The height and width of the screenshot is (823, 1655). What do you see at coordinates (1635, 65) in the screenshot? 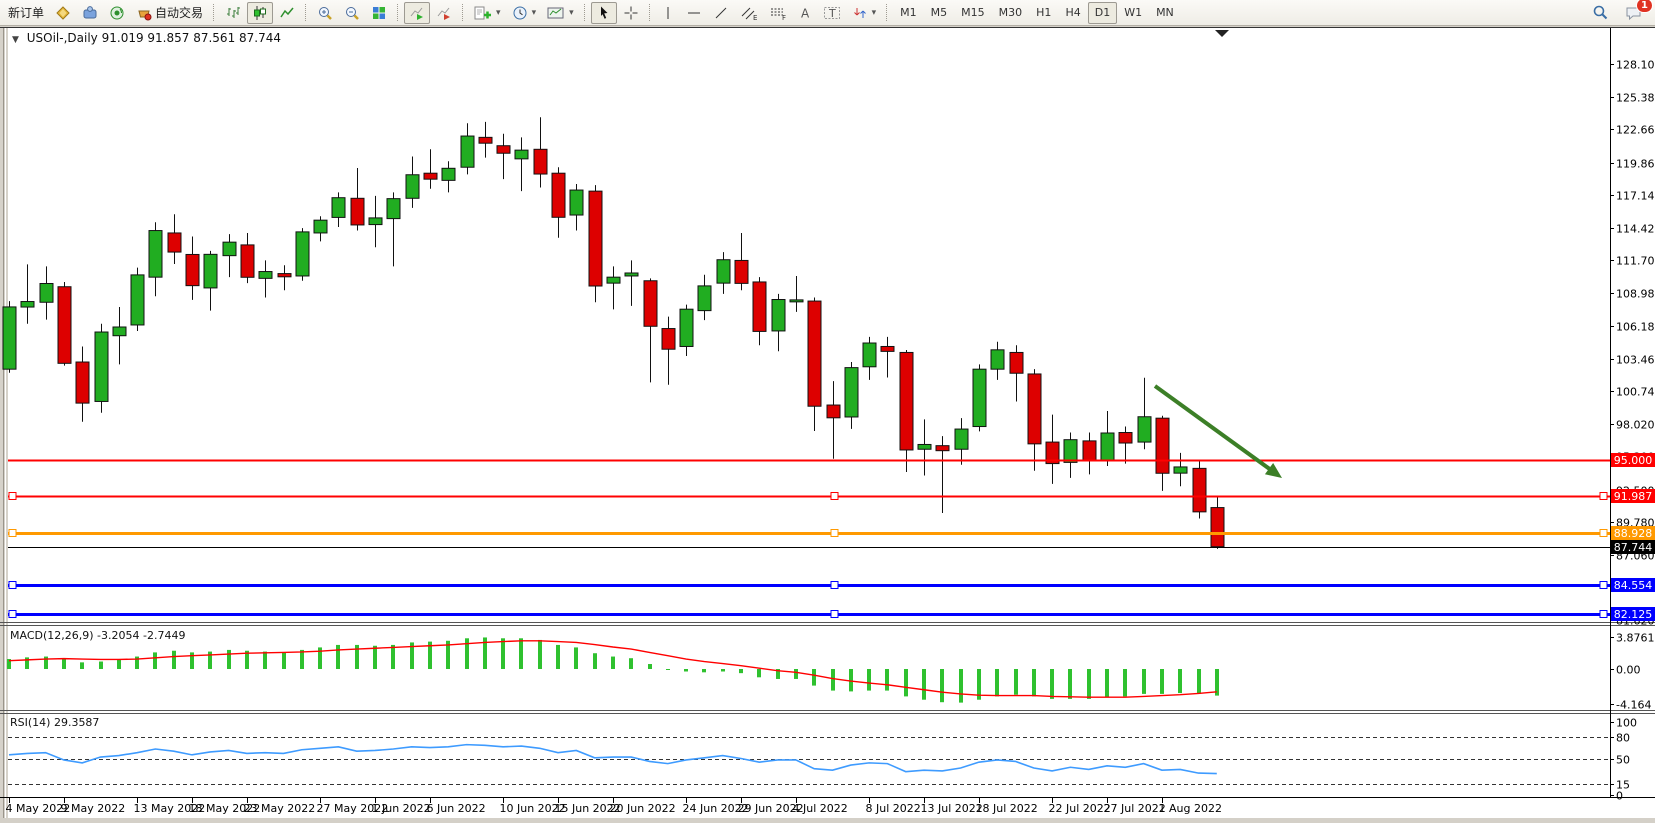
I see `svg-text: 128.100` at bounding box center [1635, 65].